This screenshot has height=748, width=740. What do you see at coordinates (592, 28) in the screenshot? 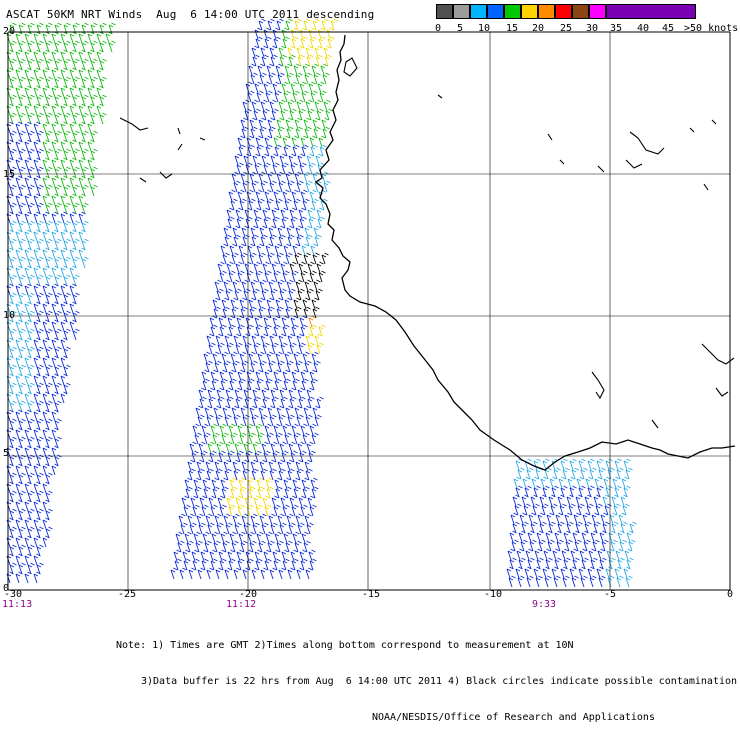
I see `colorbar-label-30: 30` at bounding box center [592, 28].